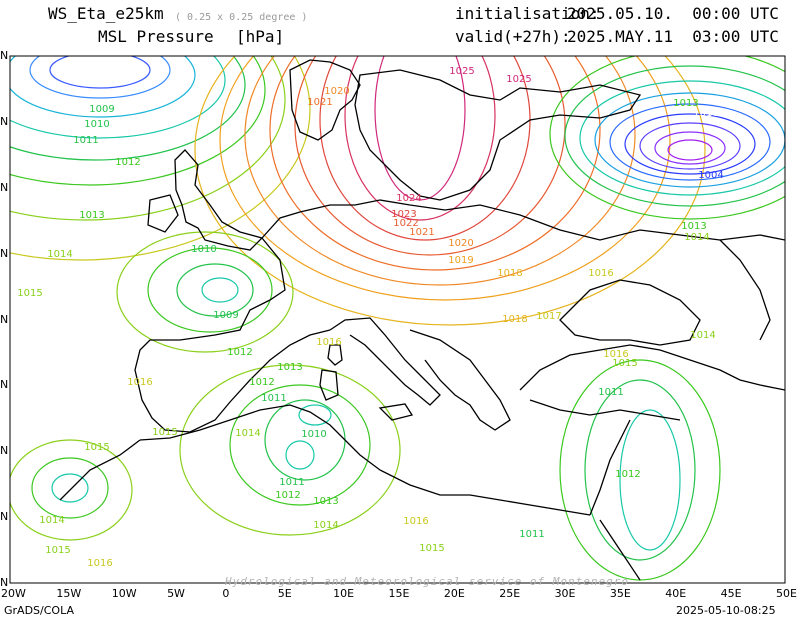 This screenshot has height=618, width=800. I want to click on init-value: 2025.05.10. 00:00 UTC, so click(673, 13).